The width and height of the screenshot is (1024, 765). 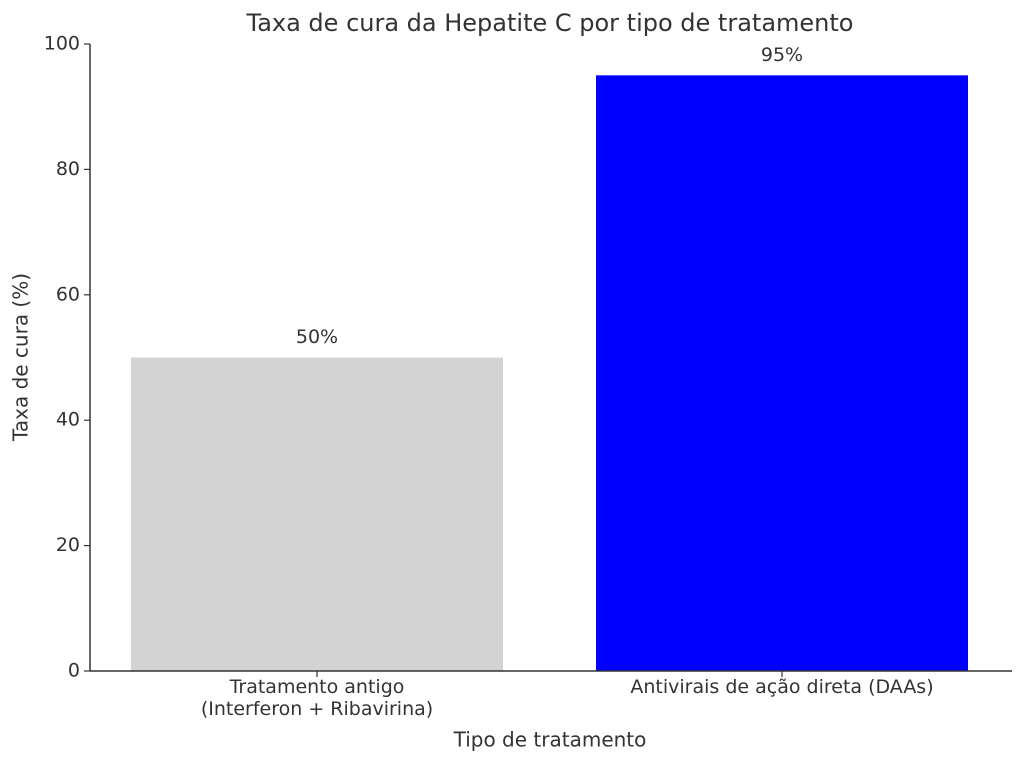 I want to click on y-tick-label: 0, so click(x=74, y=671).